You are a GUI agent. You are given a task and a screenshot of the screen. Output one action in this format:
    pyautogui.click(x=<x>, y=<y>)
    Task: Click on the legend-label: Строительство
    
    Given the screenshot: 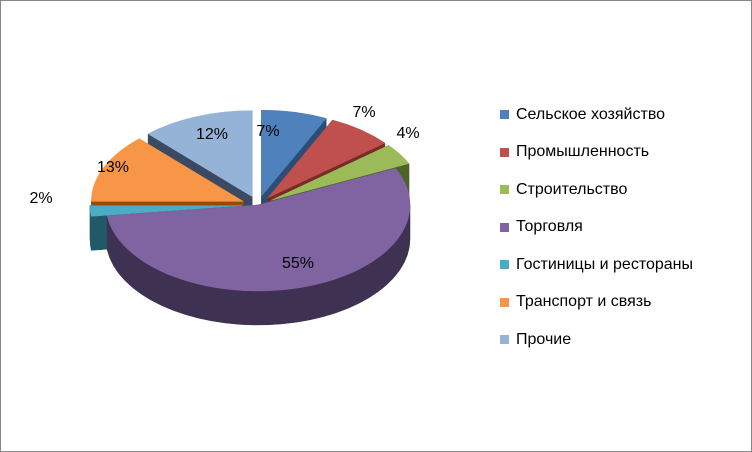 What is the action you would take?
    pyautogui.click(x=572, y=189)
    